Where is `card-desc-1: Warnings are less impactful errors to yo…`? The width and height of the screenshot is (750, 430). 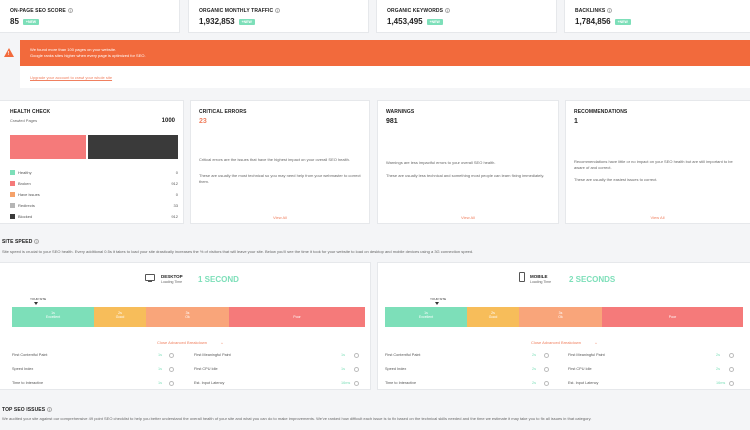 card-desc-1: Warnings are less impactful errors to yo… is located at coordinates (441, 162).